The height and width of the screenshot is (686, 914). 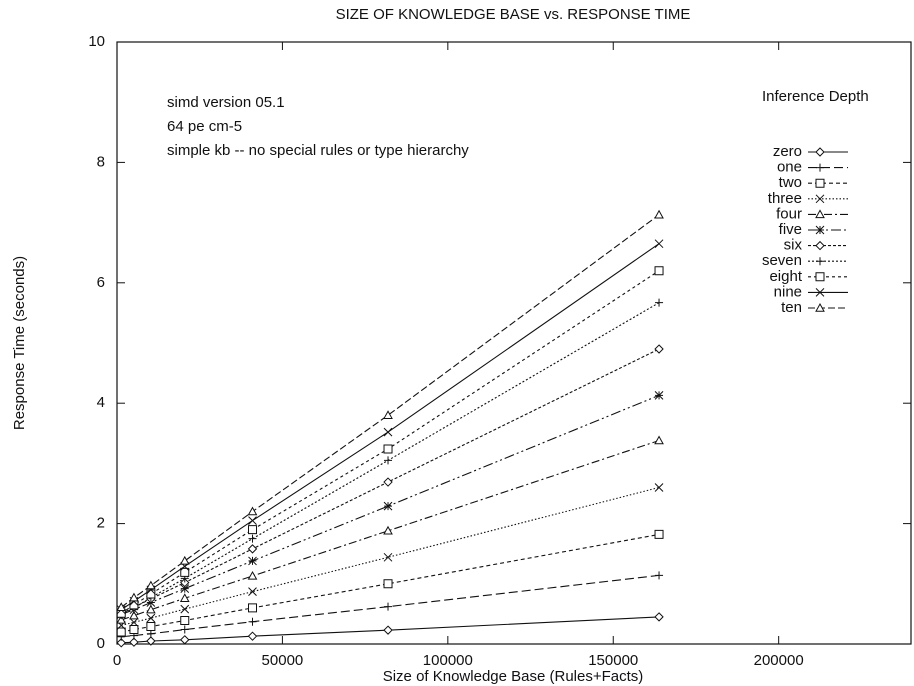 I want to click on y-tick-label: 0, so click(x=101, y=643).